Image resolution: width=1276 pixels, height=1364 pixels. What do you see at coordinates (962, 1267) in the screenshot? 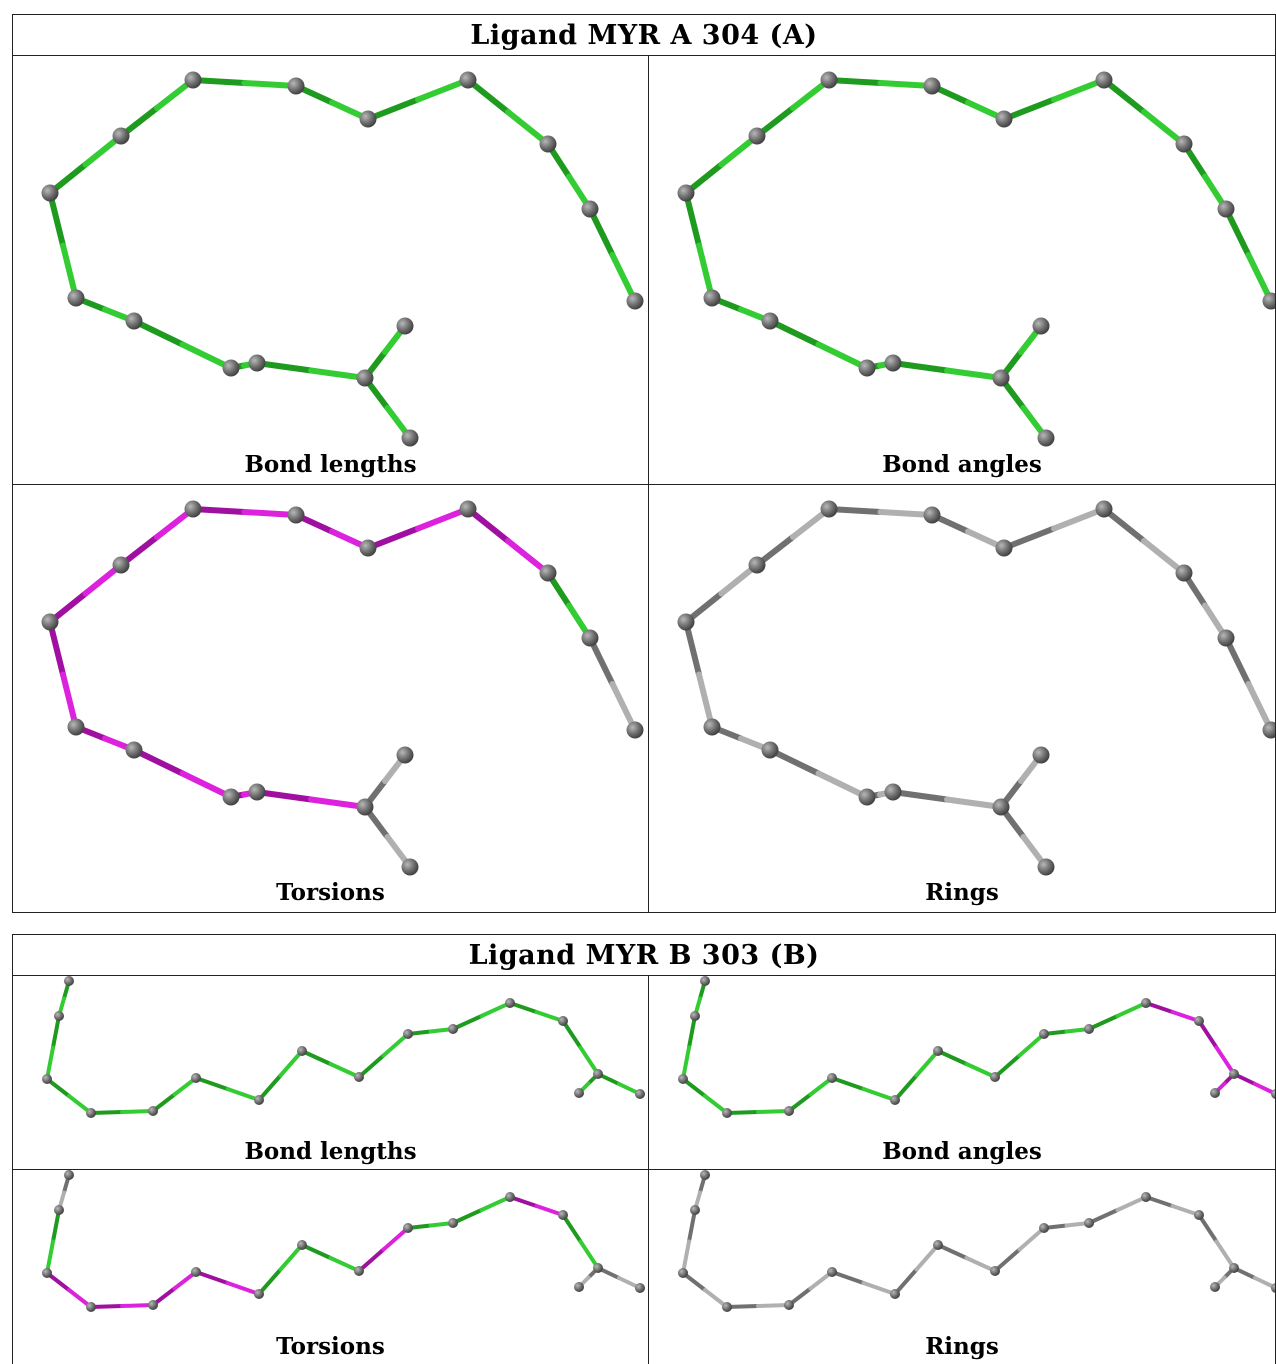
I see `ligand-b-rings-panel: Rings` at bounding box center [962, 1267].